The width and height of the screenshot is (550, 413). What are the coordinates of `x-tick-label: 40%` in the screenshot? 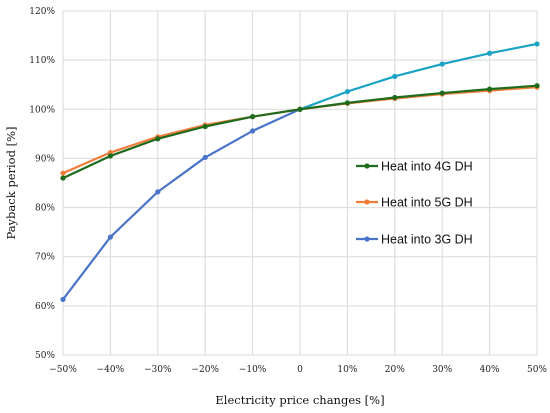 It's located at (490, 370).